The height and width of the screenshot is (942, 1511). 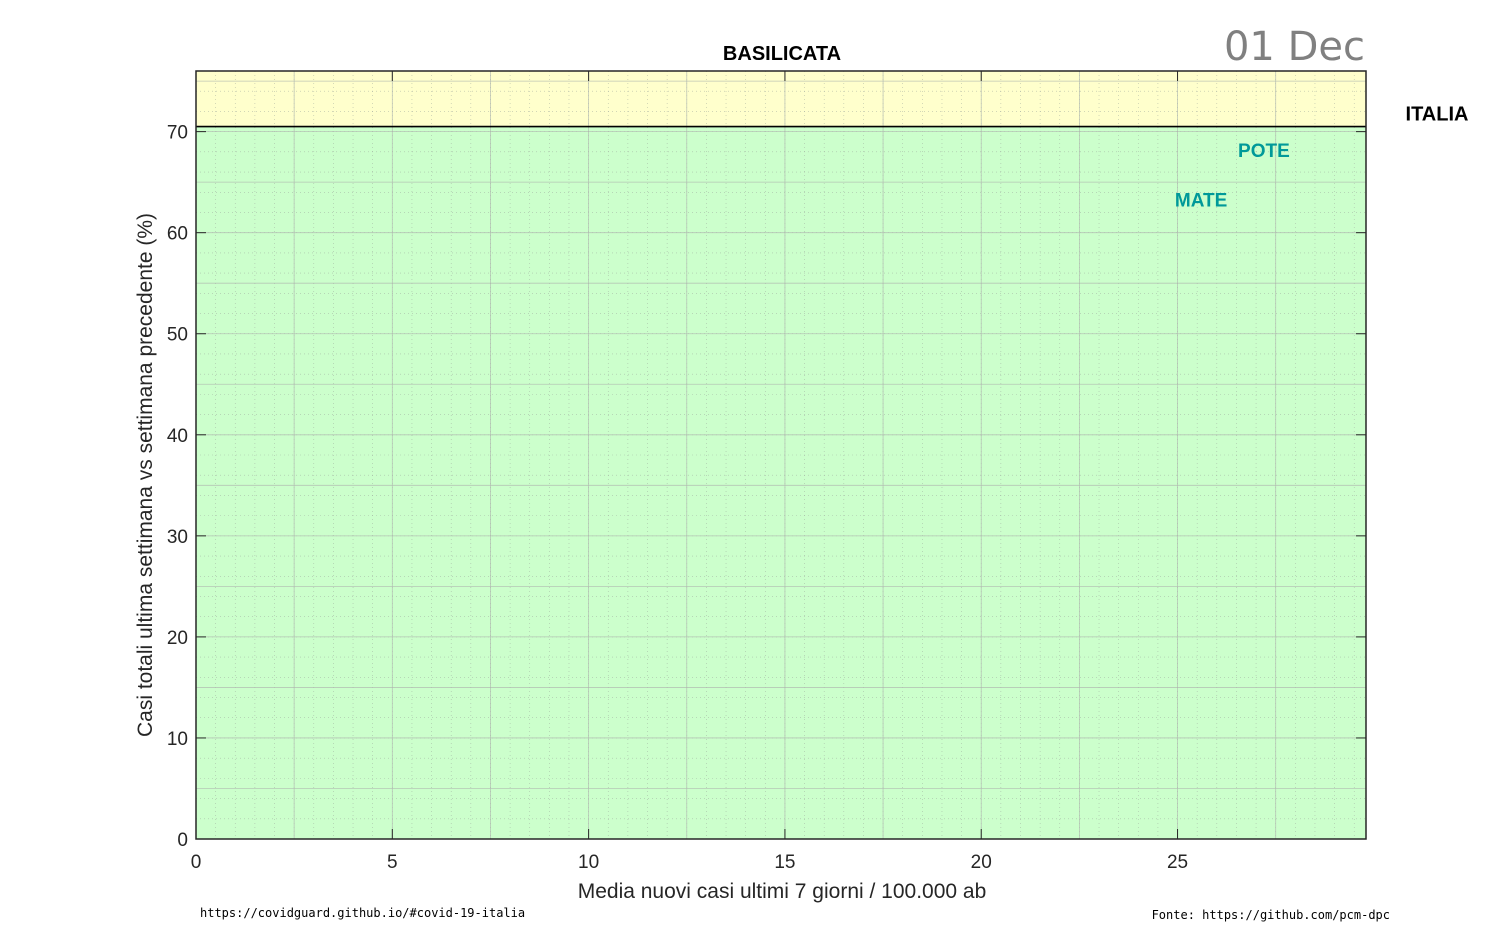 I want to click on date-label: 01 Dec, so click(x=1294, y=47).